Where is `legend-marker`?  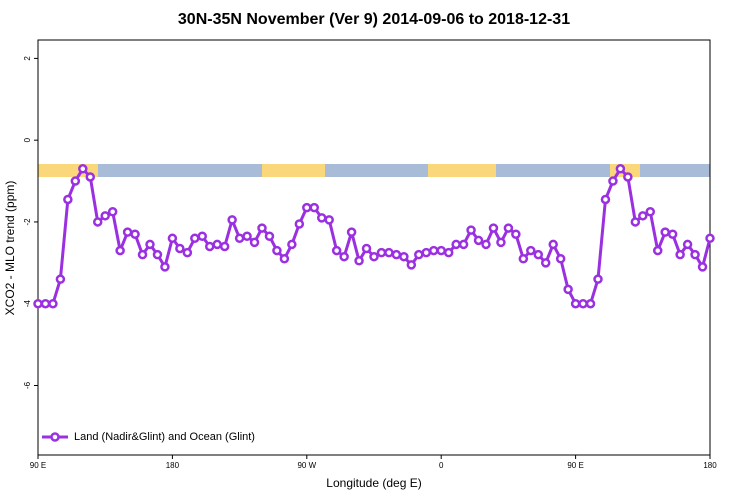 legend-marker is located at coordinates (55, 437).